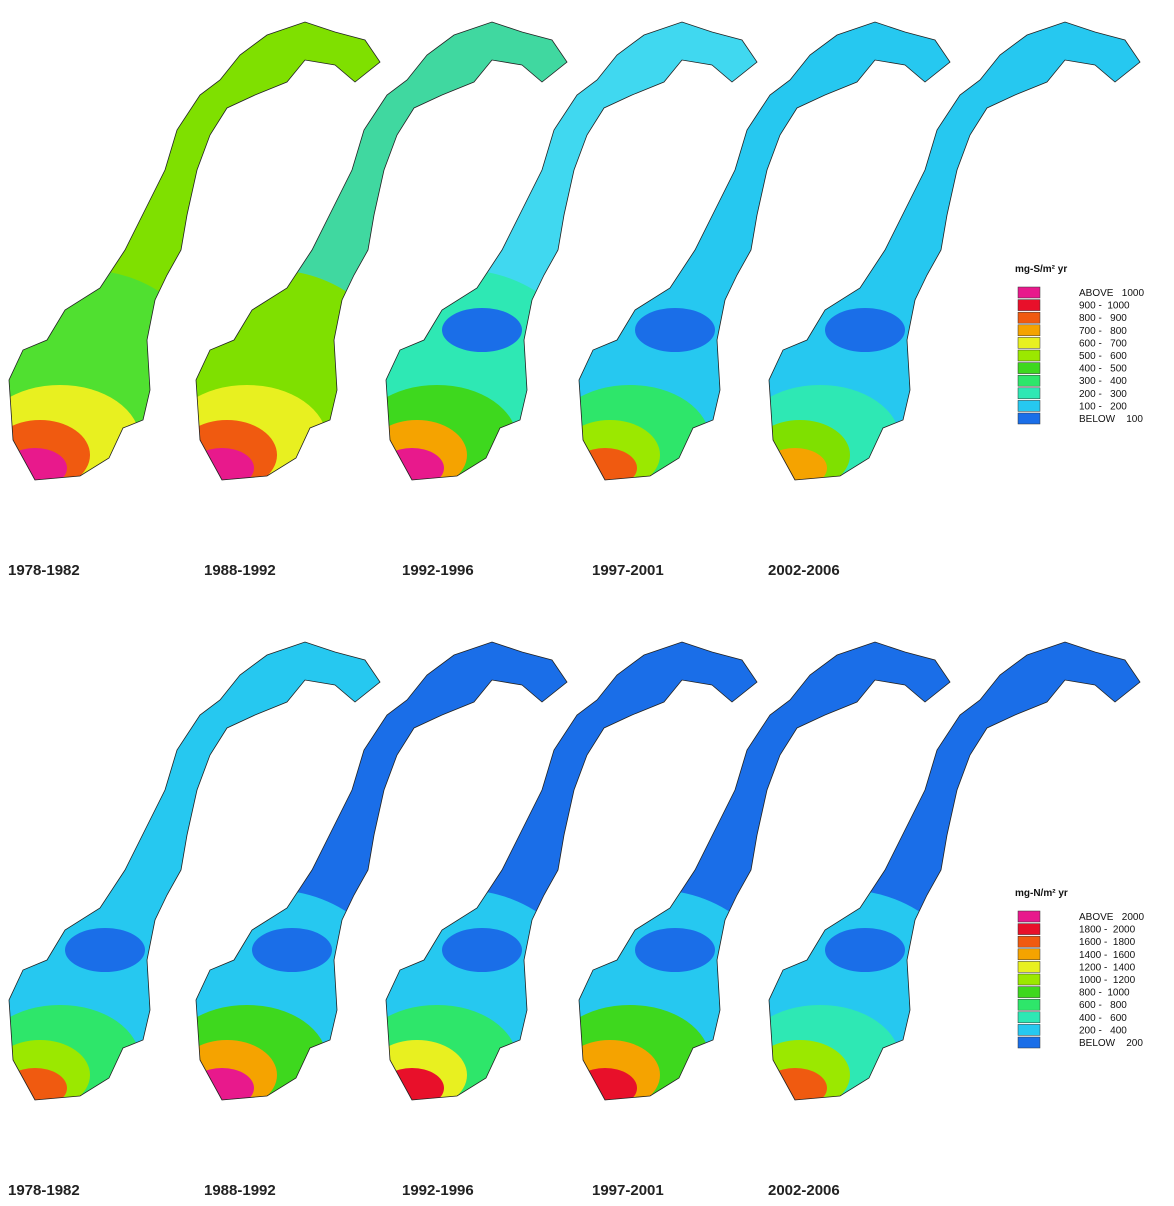 The image size is (1174, 1206). Describe the element at coordinates (1103, 369) in the screenshot. I see `legend-label: 400 - 500` at that location.